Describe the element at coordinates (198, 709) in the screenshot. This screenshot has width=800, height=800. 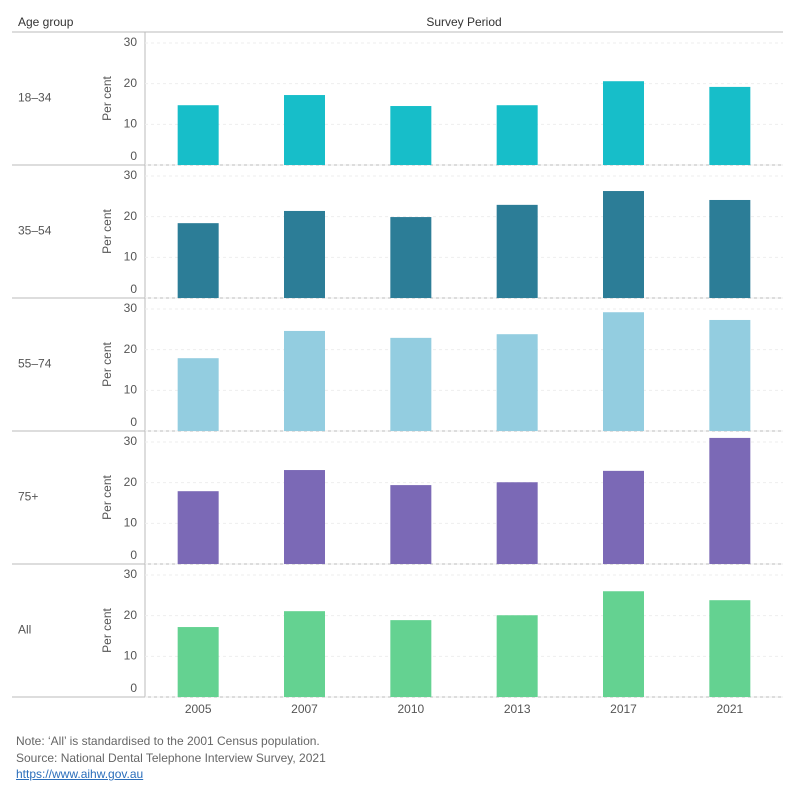
I see `x-tick-label: 2005` at that location.